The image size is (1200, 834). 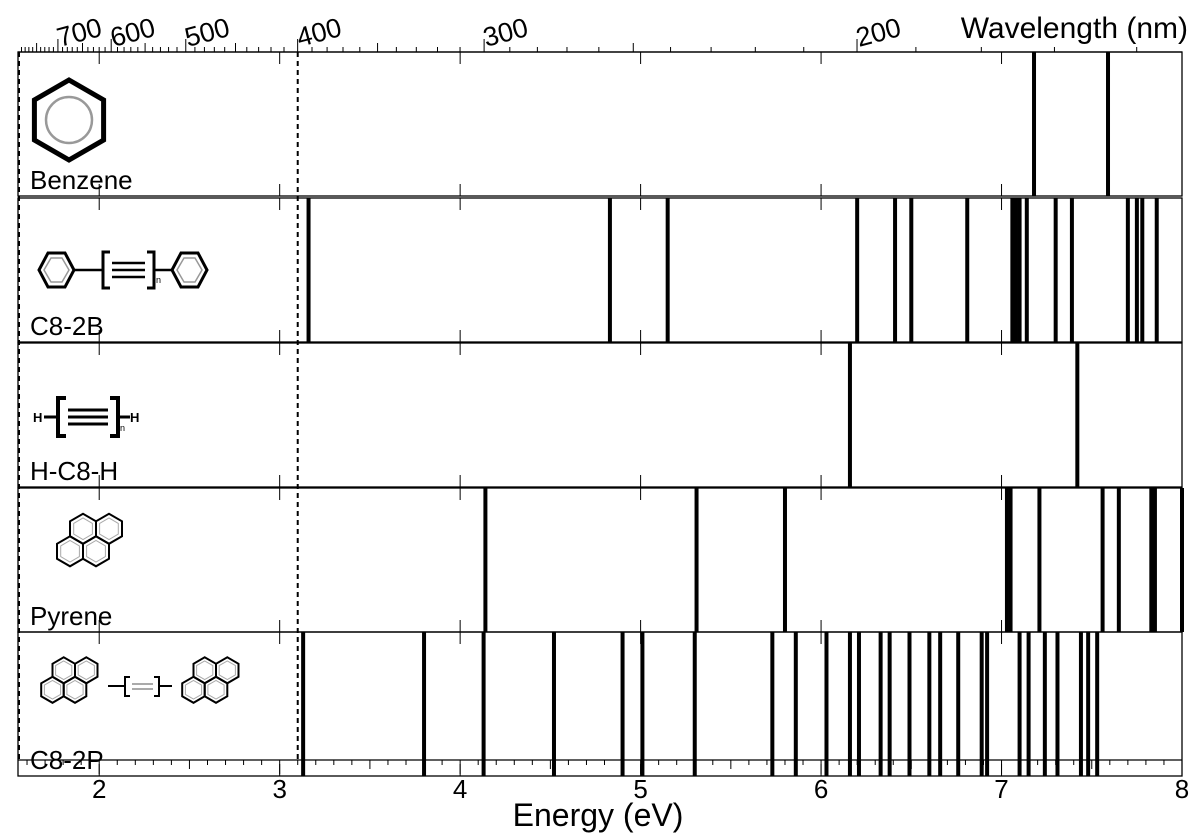 I want to click on energy-tick-label: 4, so click(x=460, y=789).